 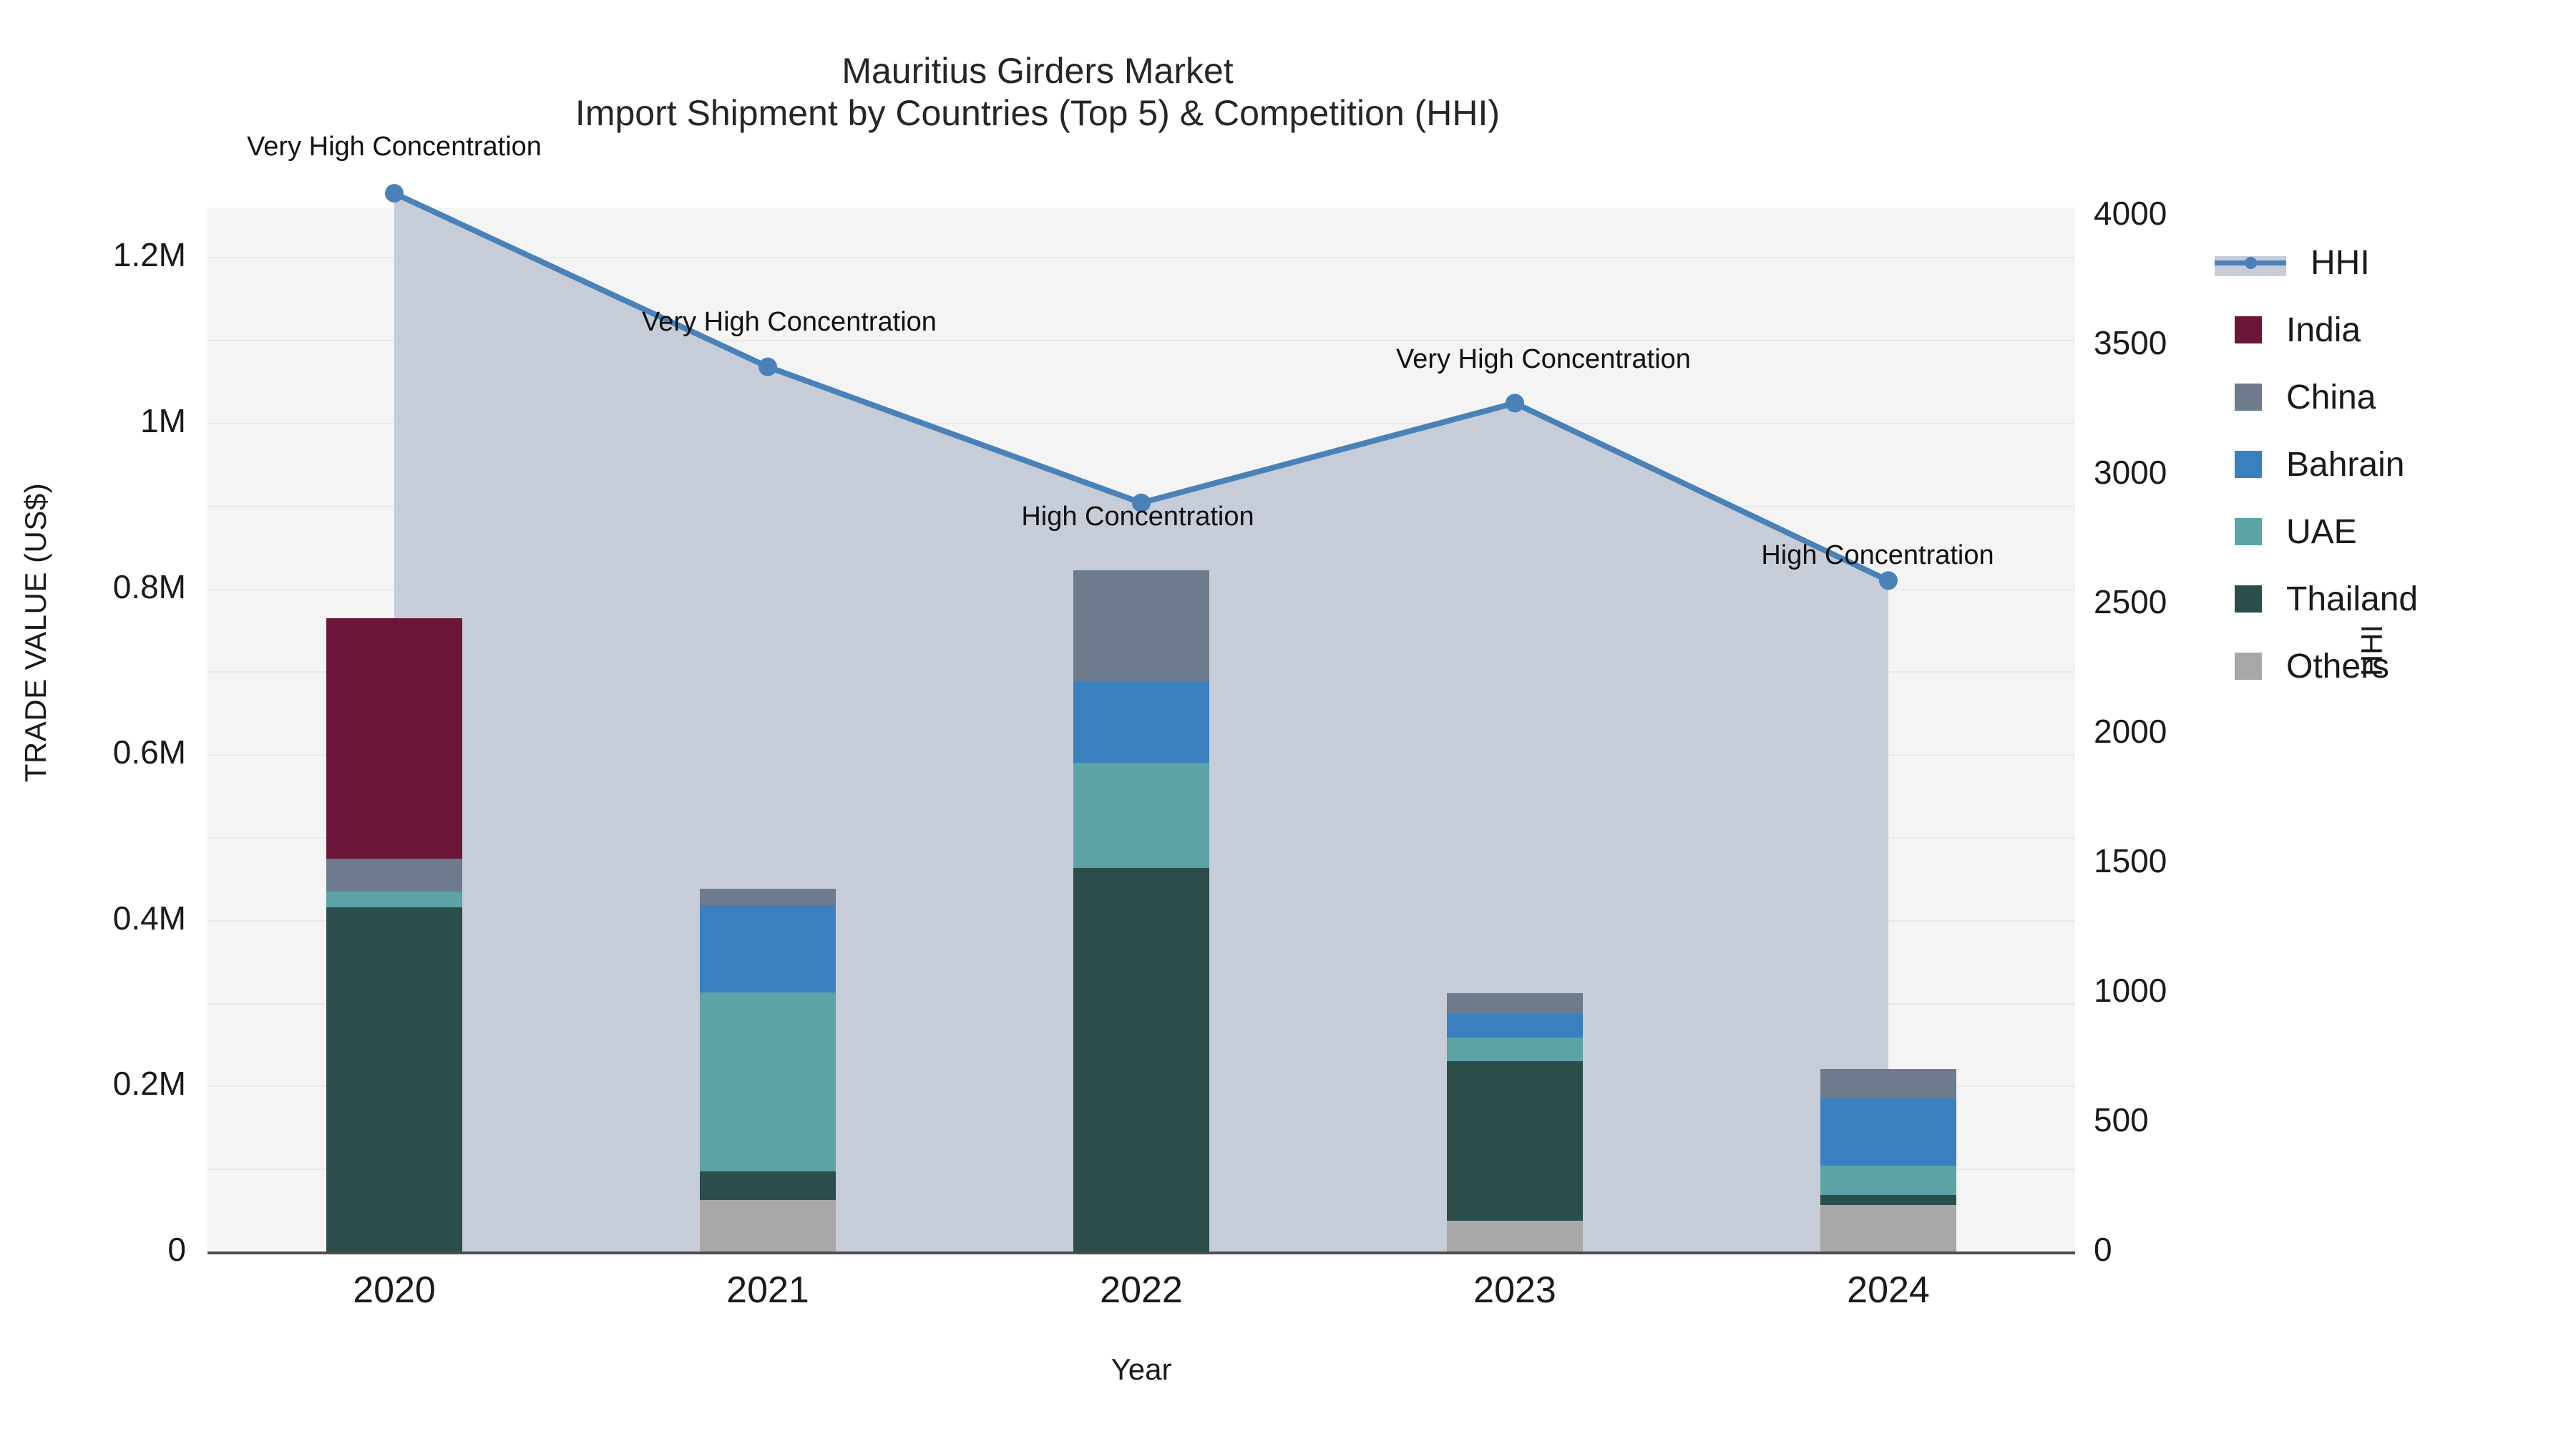 I want to click on y-right-tick-3000: 3000, so click(x=2130, y=472).